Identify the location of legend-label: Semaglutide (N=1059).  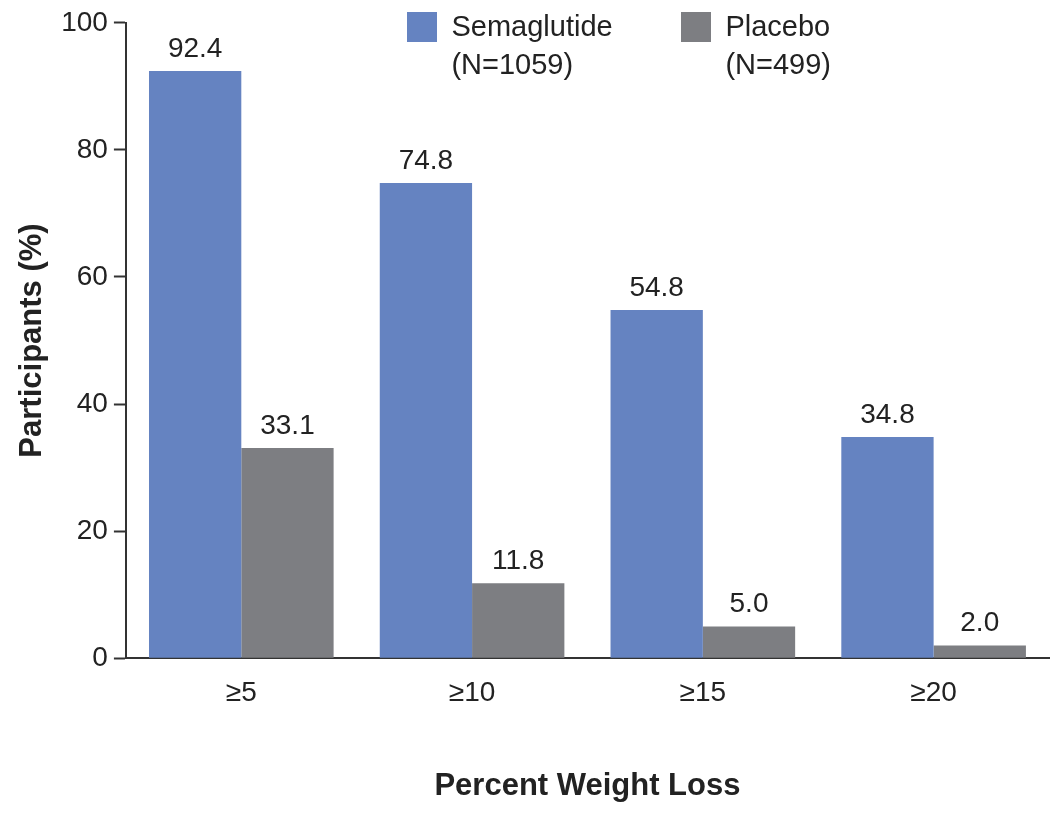
(532, 45).